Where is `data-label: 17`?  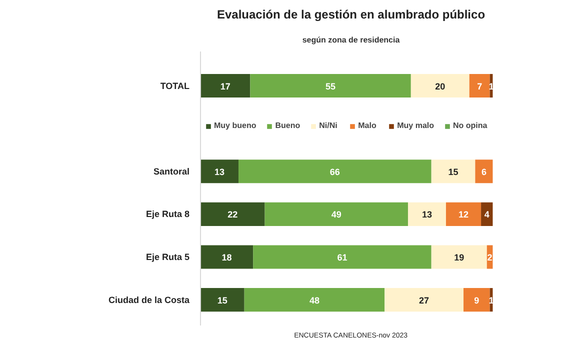 data-label: 17 is located at coordinates (225, 86).